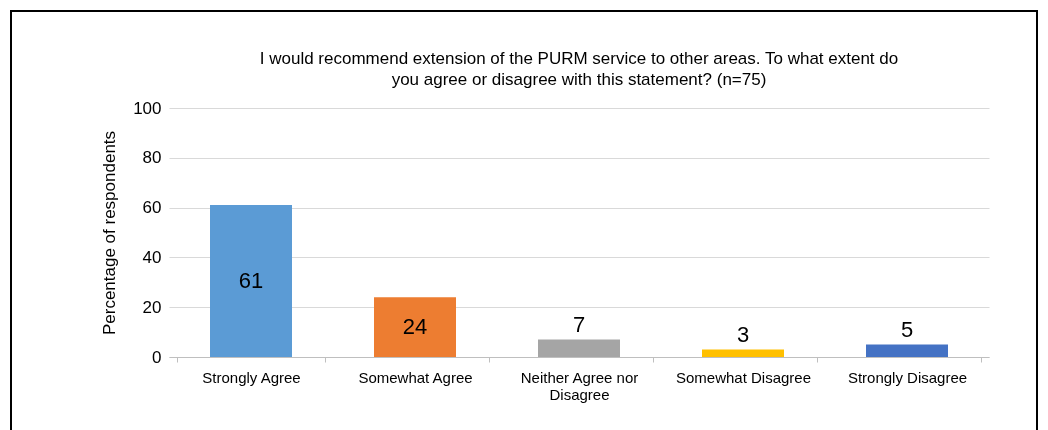 The height and width of the screenshot is (430, 1048). What do you see at coordinates (907, 329) in the screenshot?
I see `data-label: 5` at bounding box center [907, 329].